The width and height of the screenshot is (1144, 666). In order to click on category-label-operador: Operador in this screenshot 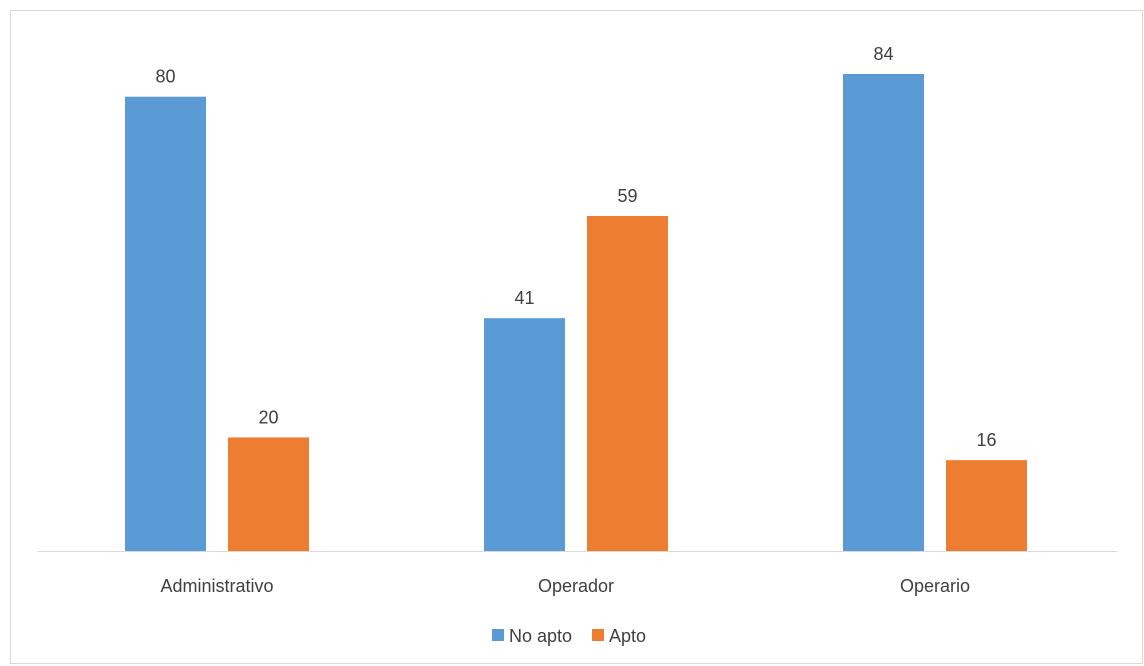, I will do `click(576, 586)`.